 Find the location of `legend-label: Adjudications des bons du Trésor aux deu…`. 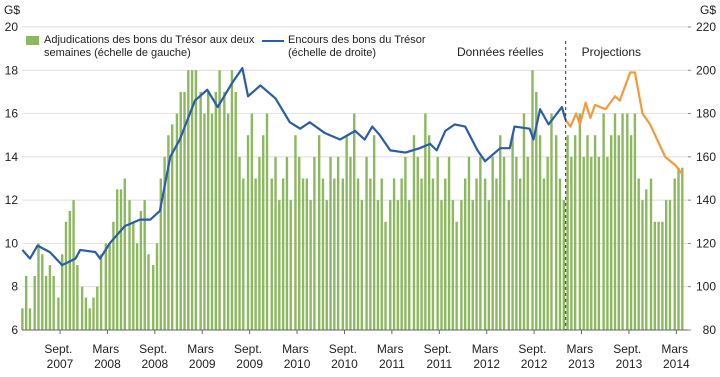

legend-label: Adjudications des bons du Trésor aux deu… is located at coordinates (149, 46).